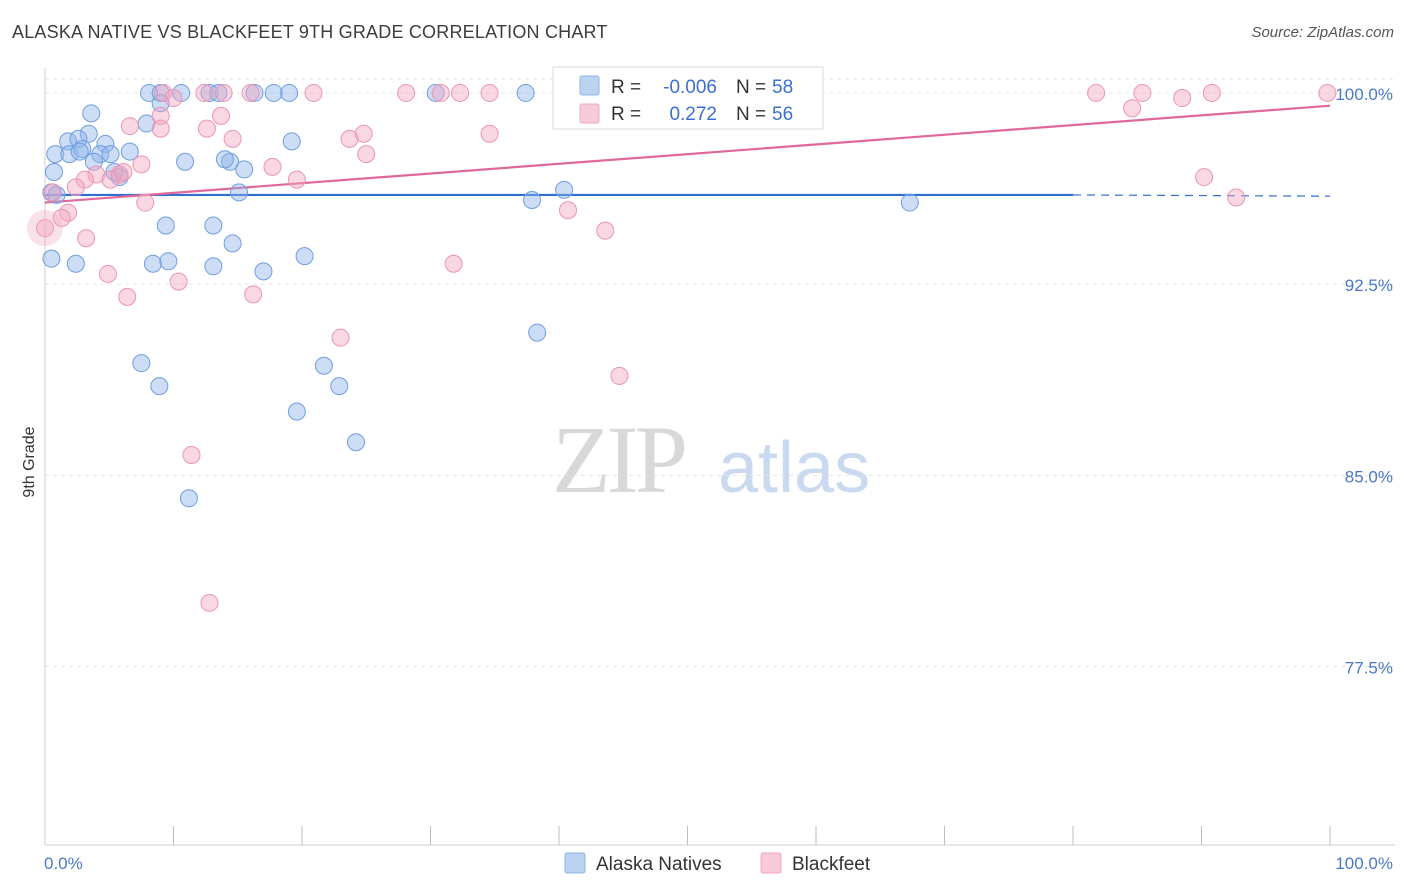 The height and width of the screenshot is (892, 1406). Describe the element at coordinates (693, 114) in the screenshot. I see `legend-r-value-blackfeet: 0.272` at that location.